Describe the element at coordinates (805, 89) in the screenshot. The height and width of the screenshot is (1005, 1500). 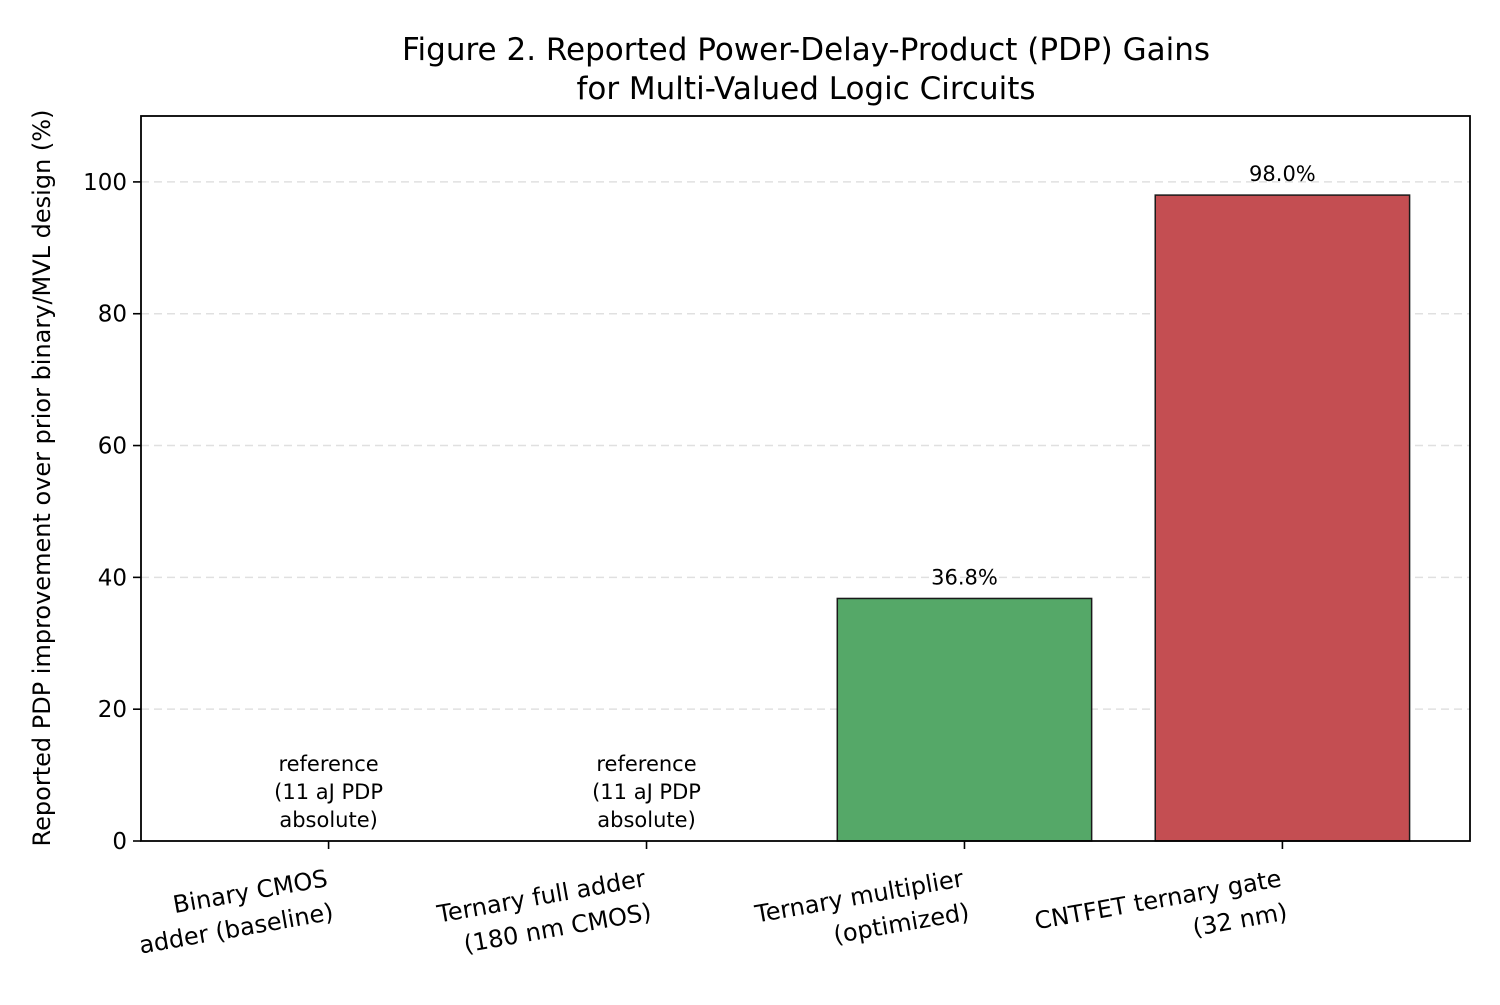
I see `chart-title-line-2: for Multi-Valued Logic Circuits` at that location.